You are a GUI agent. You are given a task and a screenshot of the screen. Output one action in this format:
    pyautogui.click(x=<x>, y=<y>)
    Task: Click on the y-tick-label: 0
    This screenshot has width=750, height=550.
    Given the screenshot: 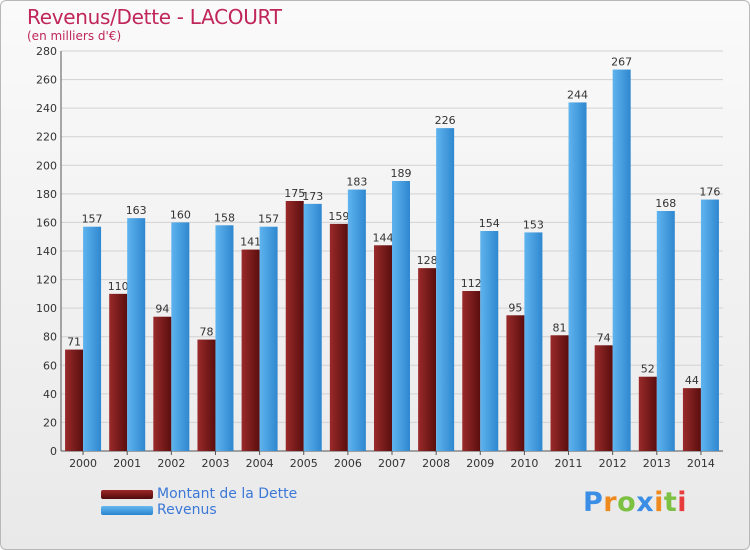 What is the action you would take?
    pyautogui.click(x=53, y=451)
    